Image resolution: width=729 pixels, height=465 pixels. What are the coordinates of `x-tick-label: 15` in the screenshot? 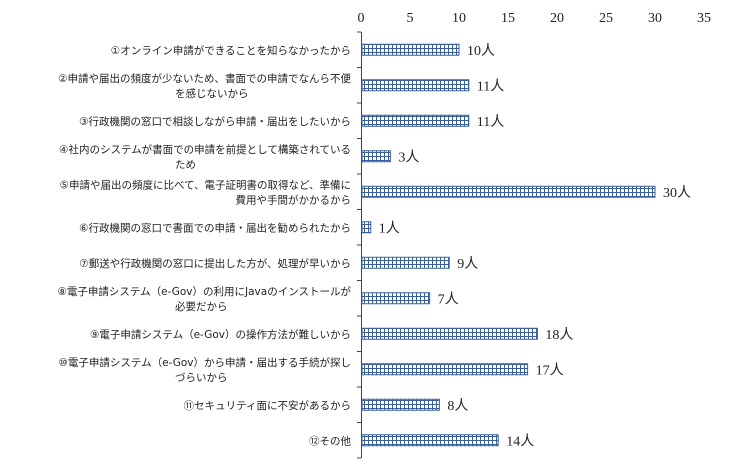 It's located at (508, 18).